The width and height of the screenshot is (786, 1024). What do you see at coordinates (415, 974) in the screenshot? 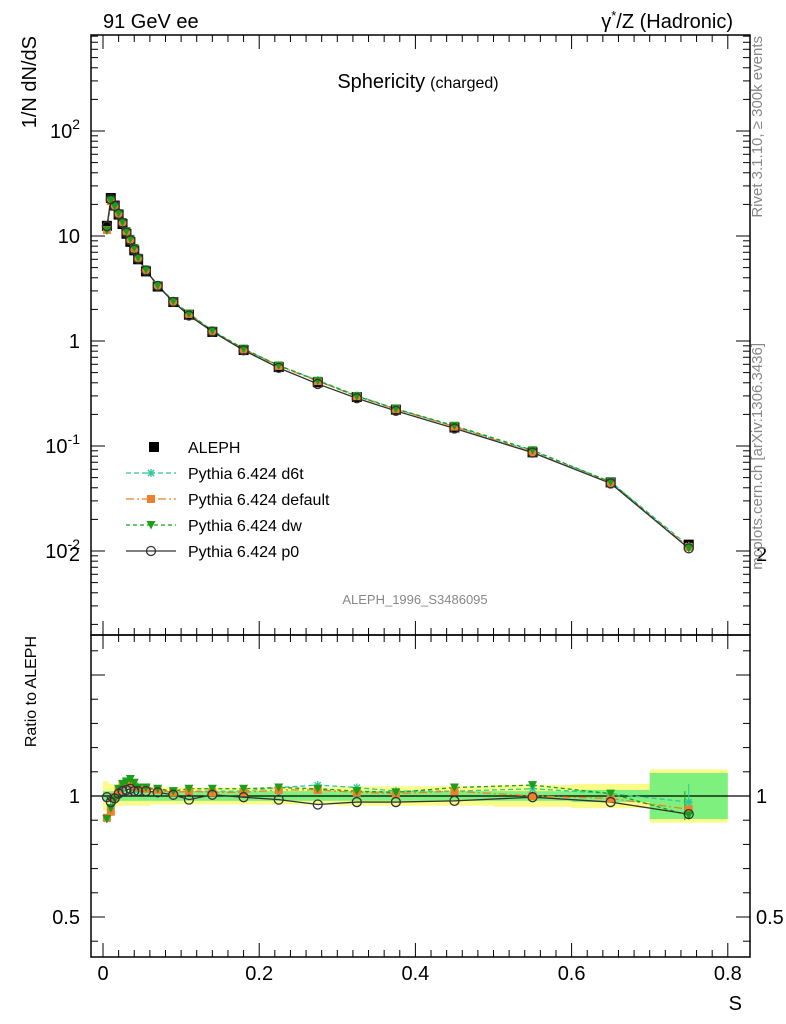
I see `x-tick-label: 0.4` at bounding box center [415, 974].